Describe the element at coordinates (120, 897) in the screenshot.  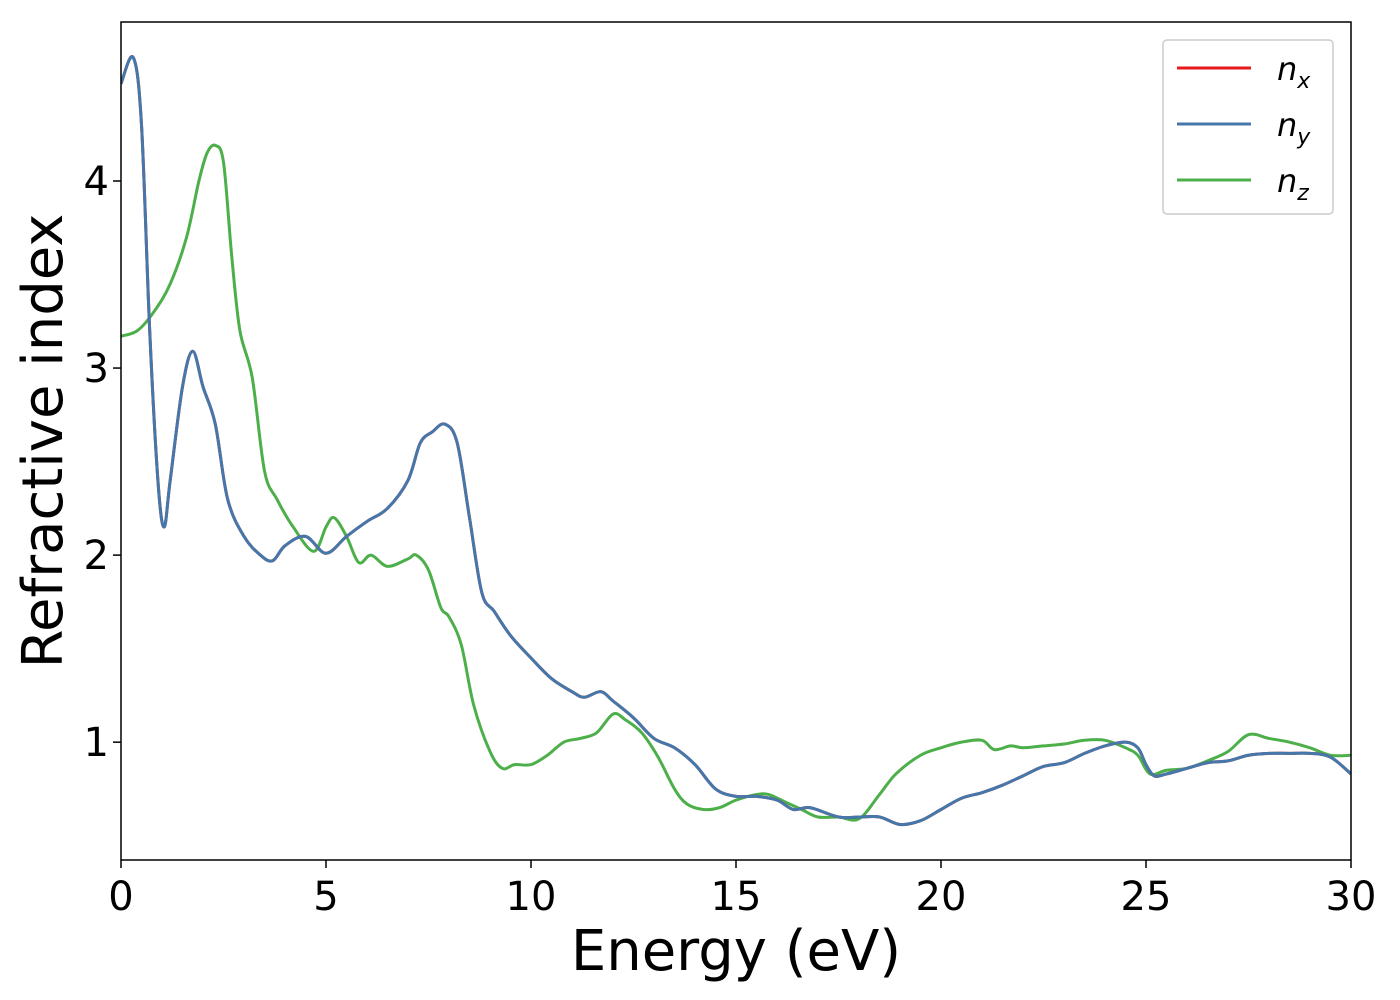
I see `x-tick-label: 0` at that location.